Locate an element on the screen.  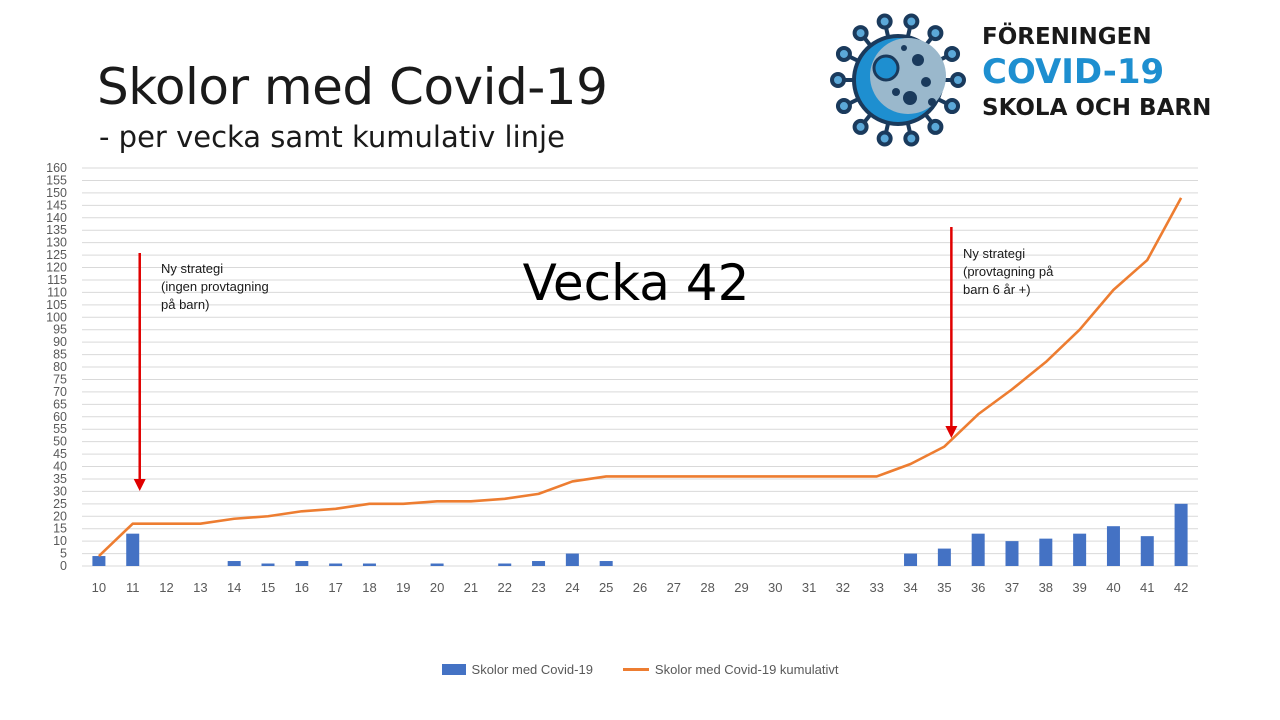
y-tick-label: 115 is located at coordinates (57, 280).